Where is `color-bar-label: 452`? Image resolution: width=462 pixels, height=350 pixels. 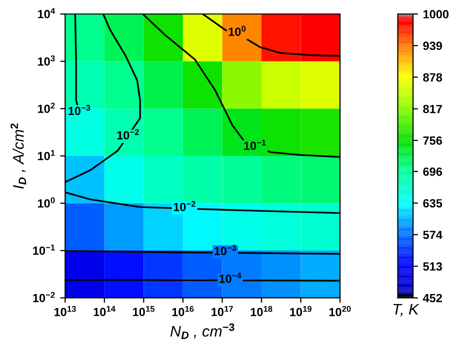
color-bar-label: 452 is located at coordinates (432, 298).